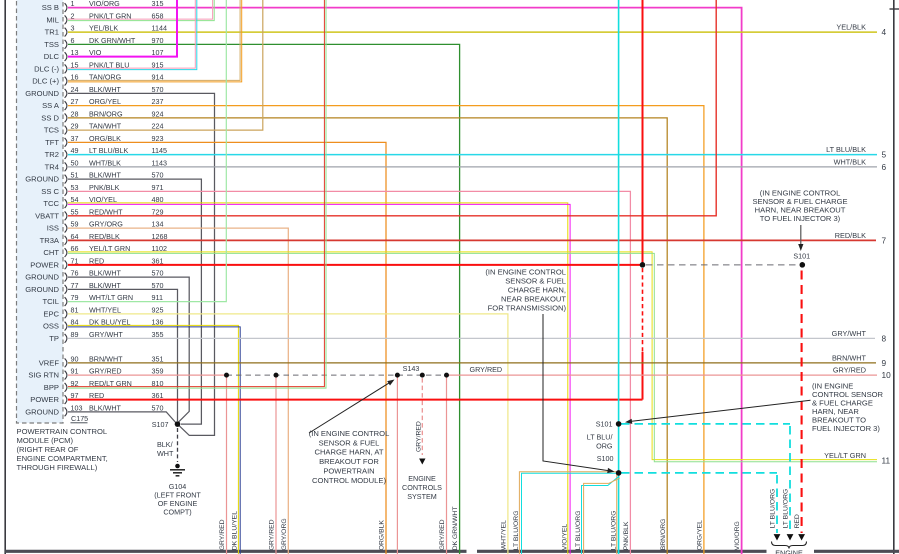  Describe the element at coordinates (158, 371) in the screenshot. I see `svg-text: 359` at that location.